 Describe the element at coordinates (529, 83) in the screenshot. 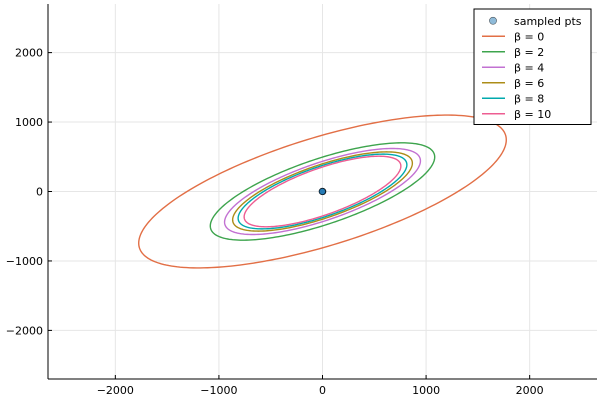

I see `legend-label: β = 6` at that location.